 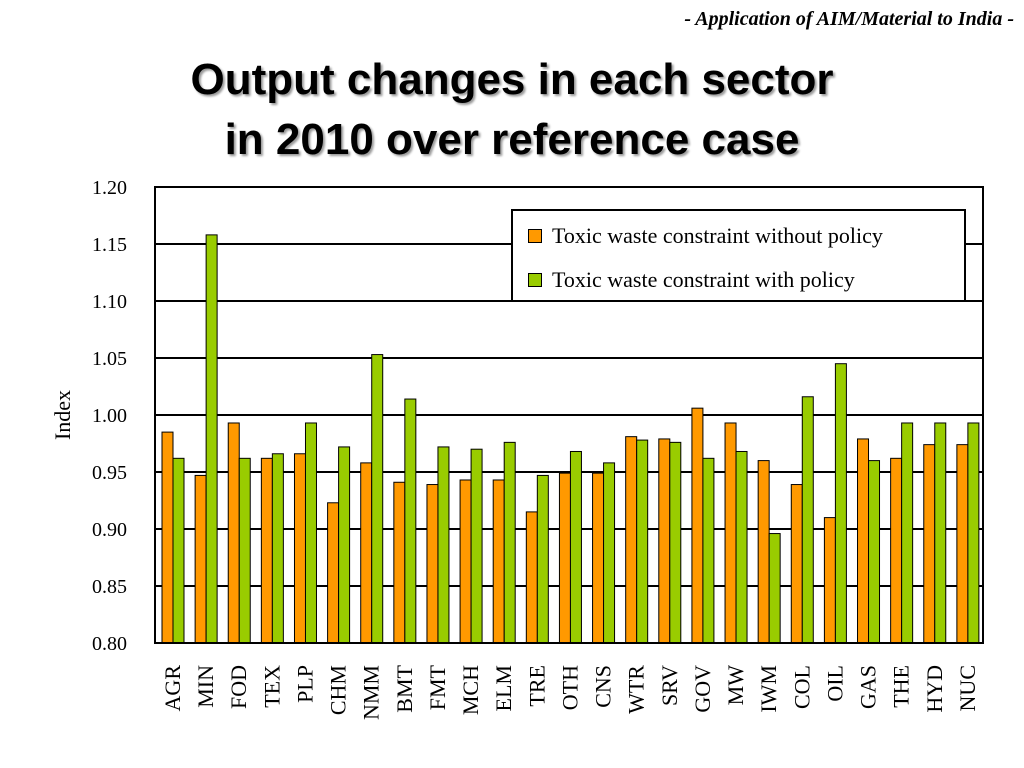 I want to click on x-tick-label-srv: SRV, so click(x=669, y=685).